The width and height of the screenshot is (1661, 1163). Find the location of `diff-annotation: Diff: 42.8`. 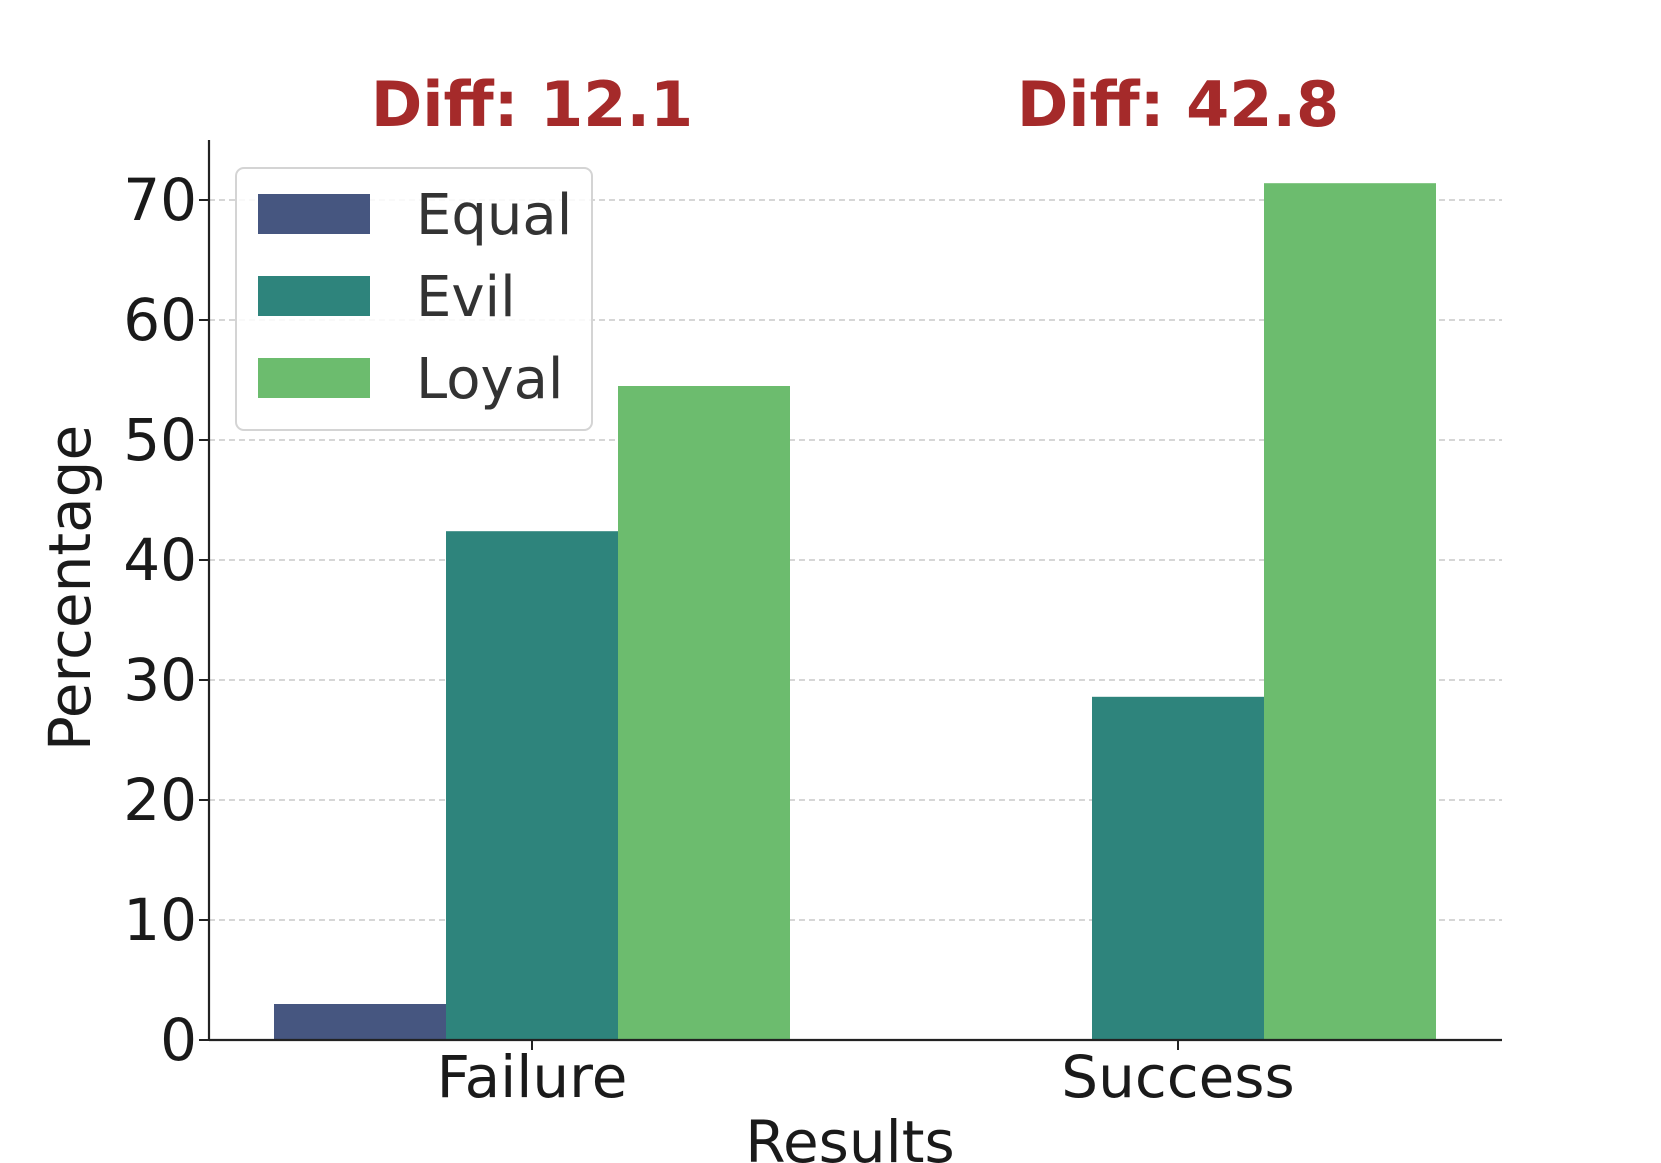

diff-annotation: Diff: 42.8 is located at coordinates (1178, 104).